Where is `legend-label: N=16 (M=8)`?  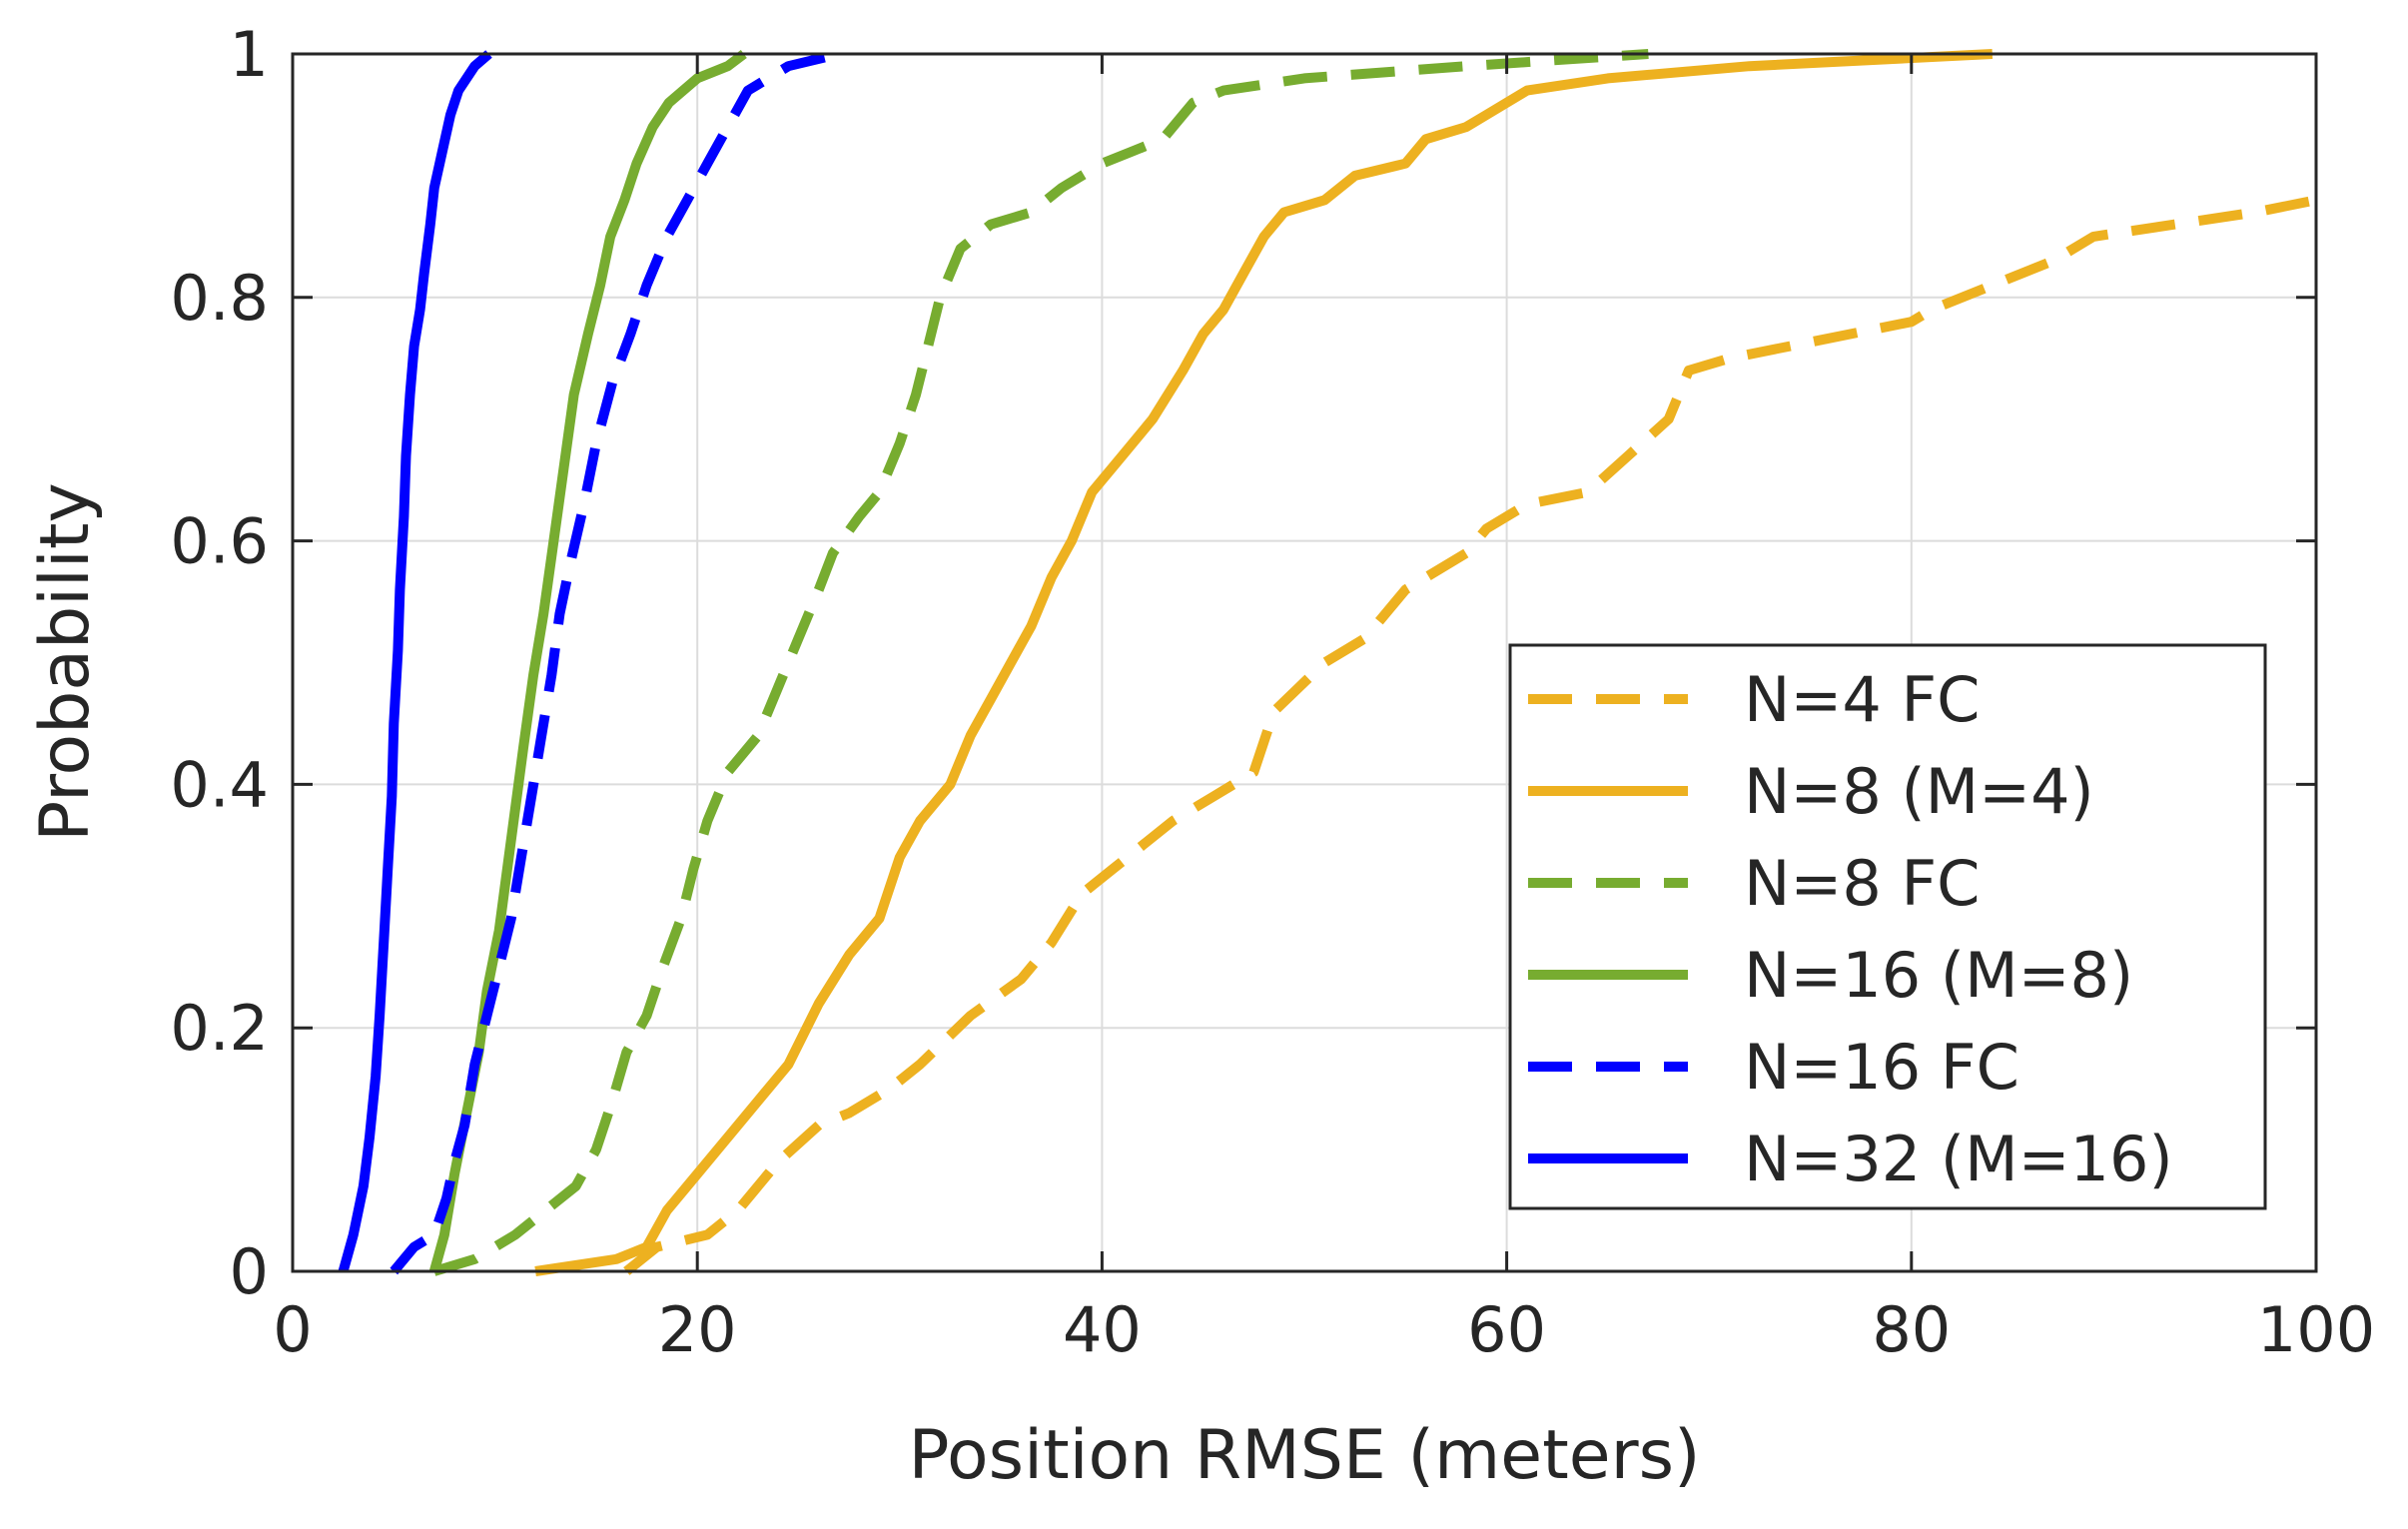
legend-label: N=16 (M=8) is located at coordinates (1938, 975).